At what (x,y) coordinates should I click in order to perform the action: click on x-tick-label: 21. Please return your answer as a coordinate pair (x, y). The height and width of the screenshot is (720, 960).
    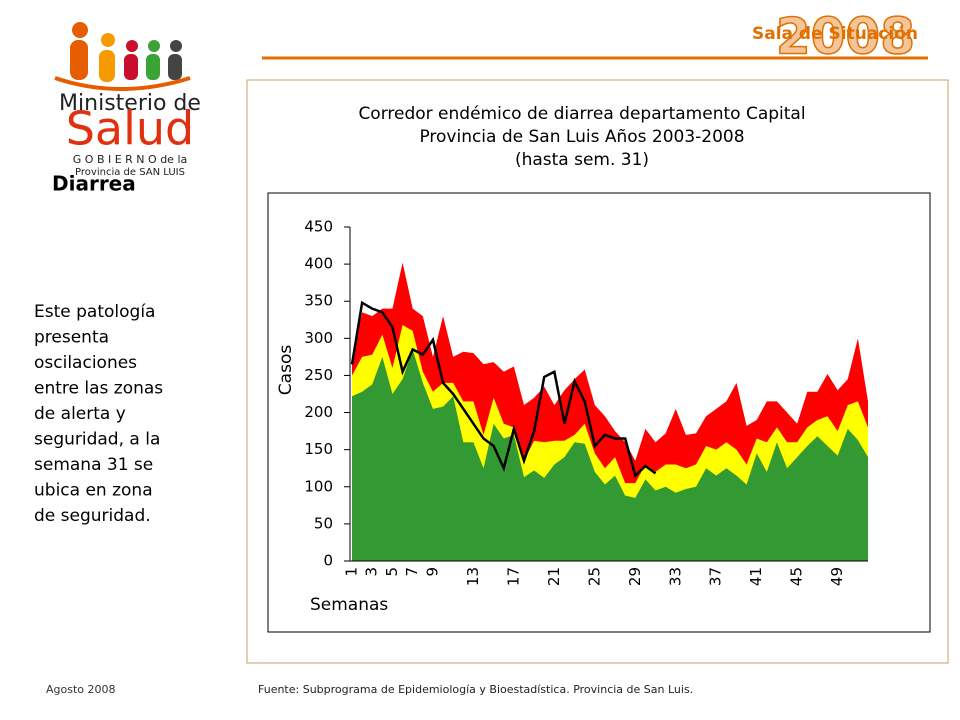
    Looking at the image, I should click on (554, 576).